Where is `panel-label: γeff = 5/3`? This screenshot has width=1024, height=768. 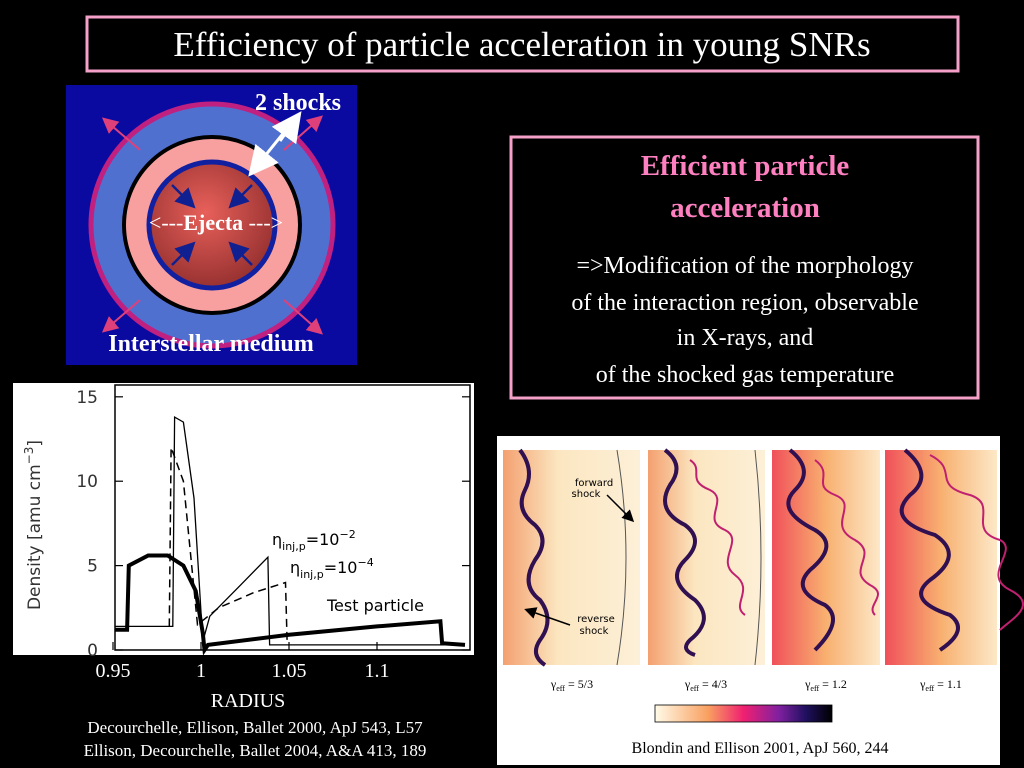
panel-label: γeff = 5/3 is located at coordinates (571, 685).